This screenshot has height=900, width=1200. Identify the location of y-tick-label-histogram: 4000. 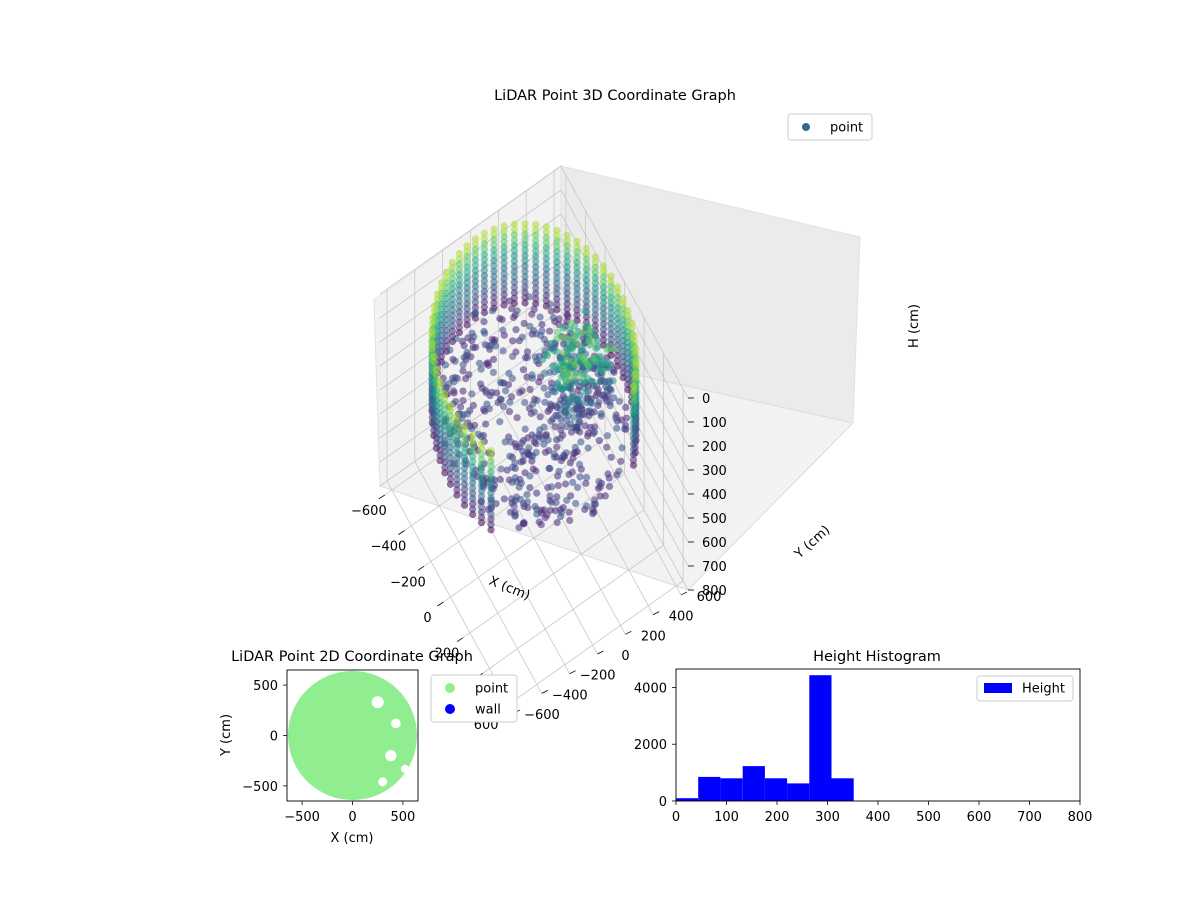
(650, 688).